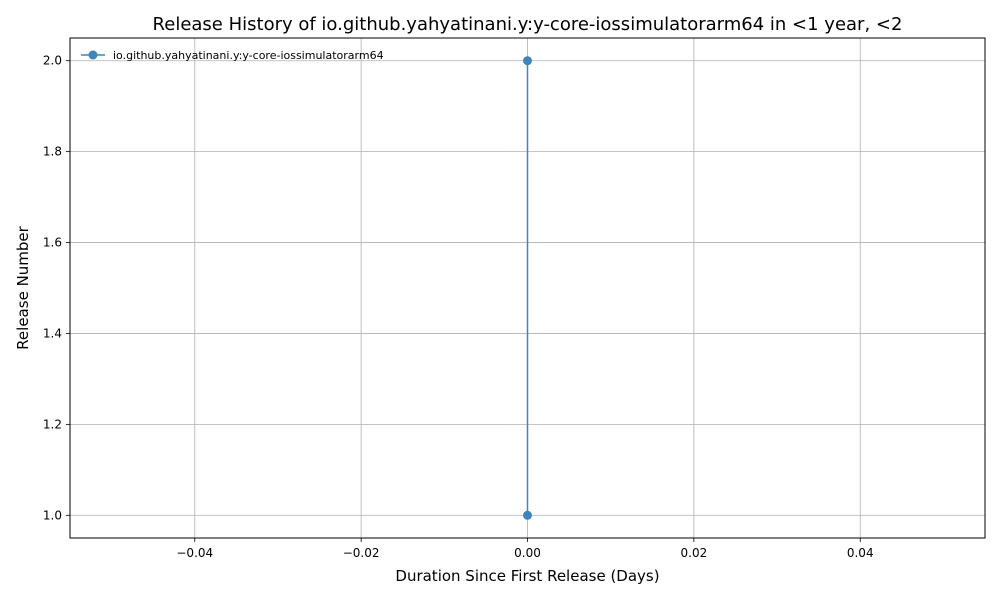 Image resolution: width=1000 pixels, height=600 pixels. Describe the element at coordinates (52, 61) in the screenshot. I see `y-tick-label: 2.0` at that location.